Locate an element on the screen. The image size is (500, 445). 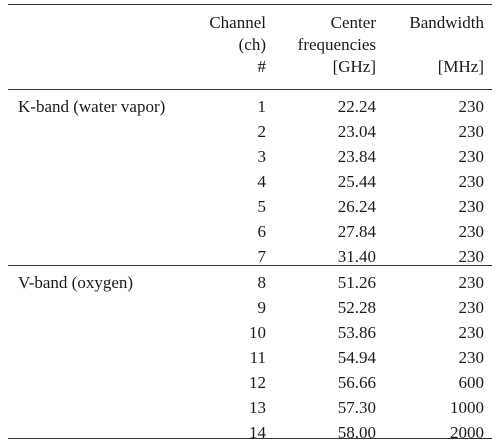
center-frequency: 31.40 is located at coordinates (356, 256).